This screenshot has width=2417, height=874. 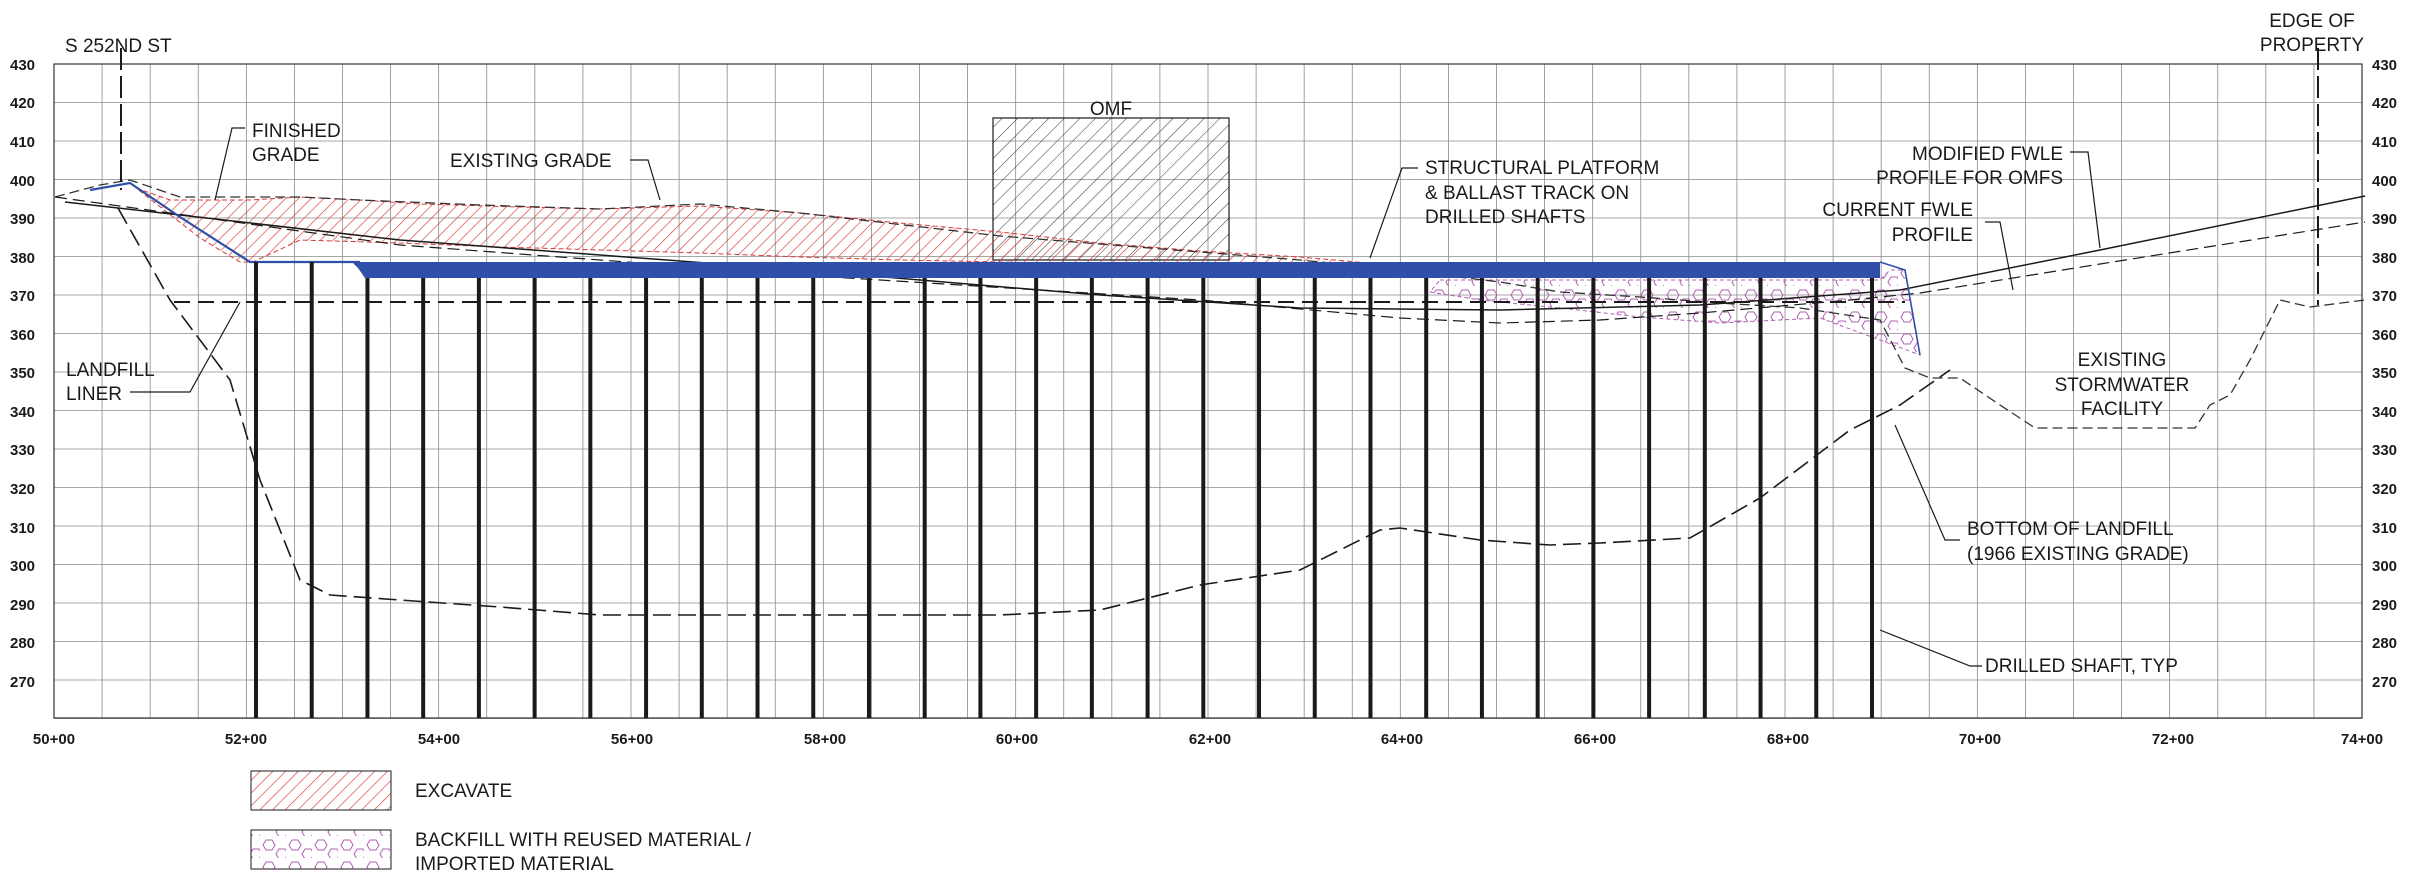 I want to click on station-tick: 58+00, so click(x=825, y=739).